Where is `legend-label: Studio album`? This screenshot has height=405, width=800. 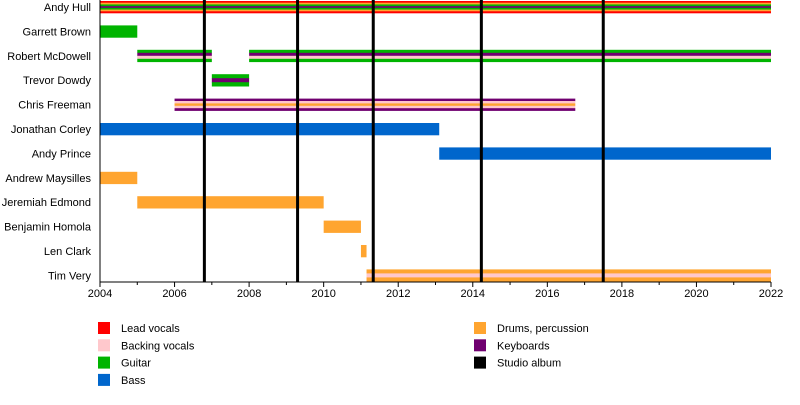
legend-label: Studio album is located at coordinates (529, 364).